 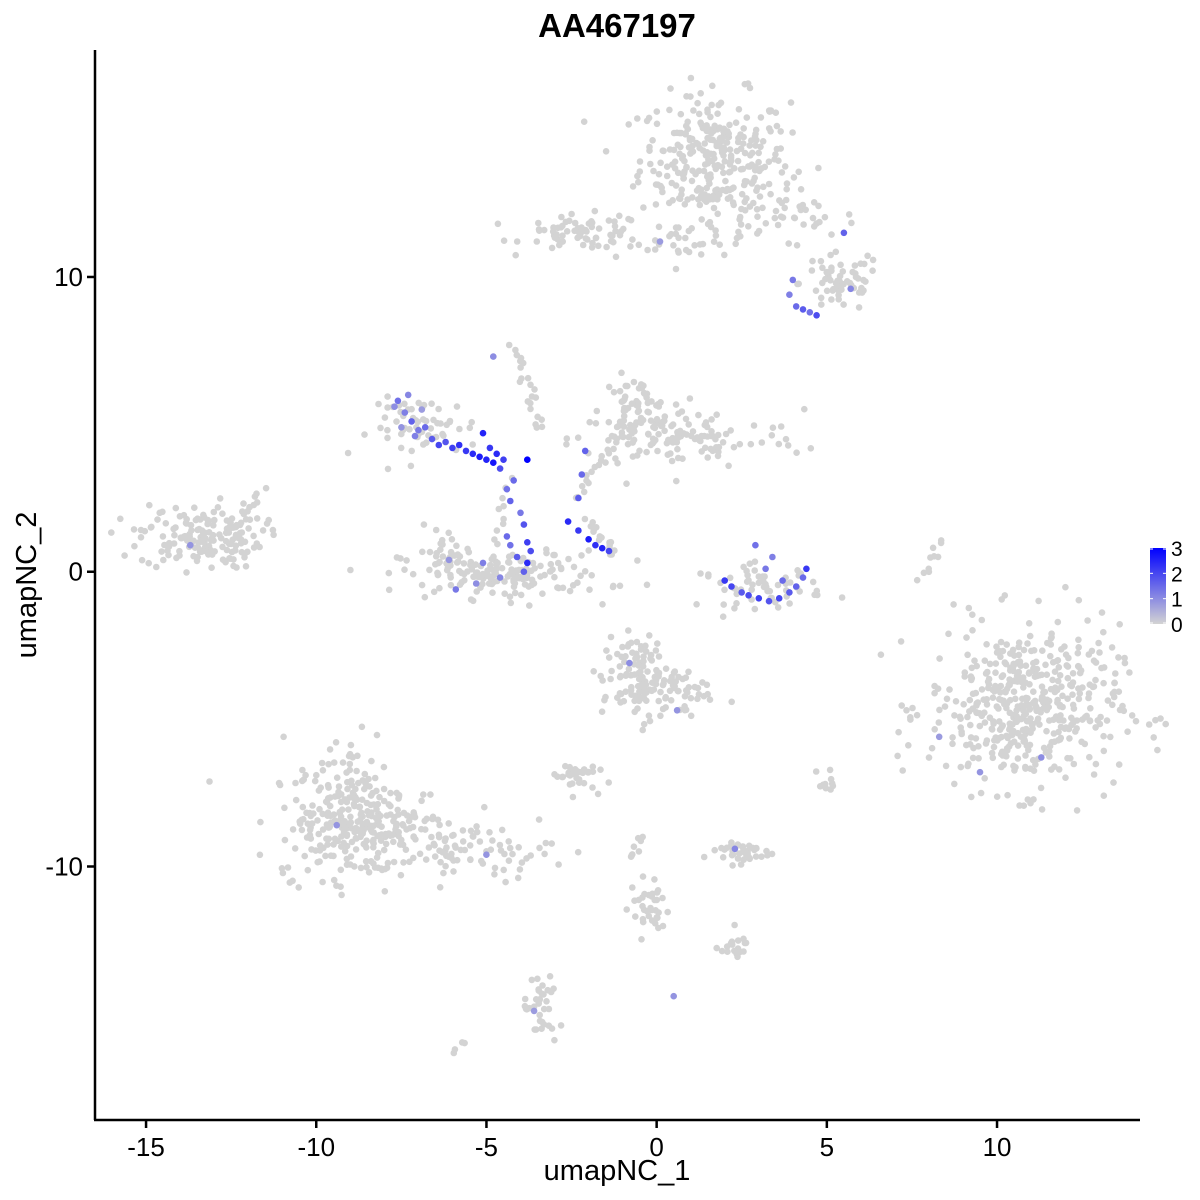 I want to click on legend-tick-label: 0, so click(x=1177, y=625).